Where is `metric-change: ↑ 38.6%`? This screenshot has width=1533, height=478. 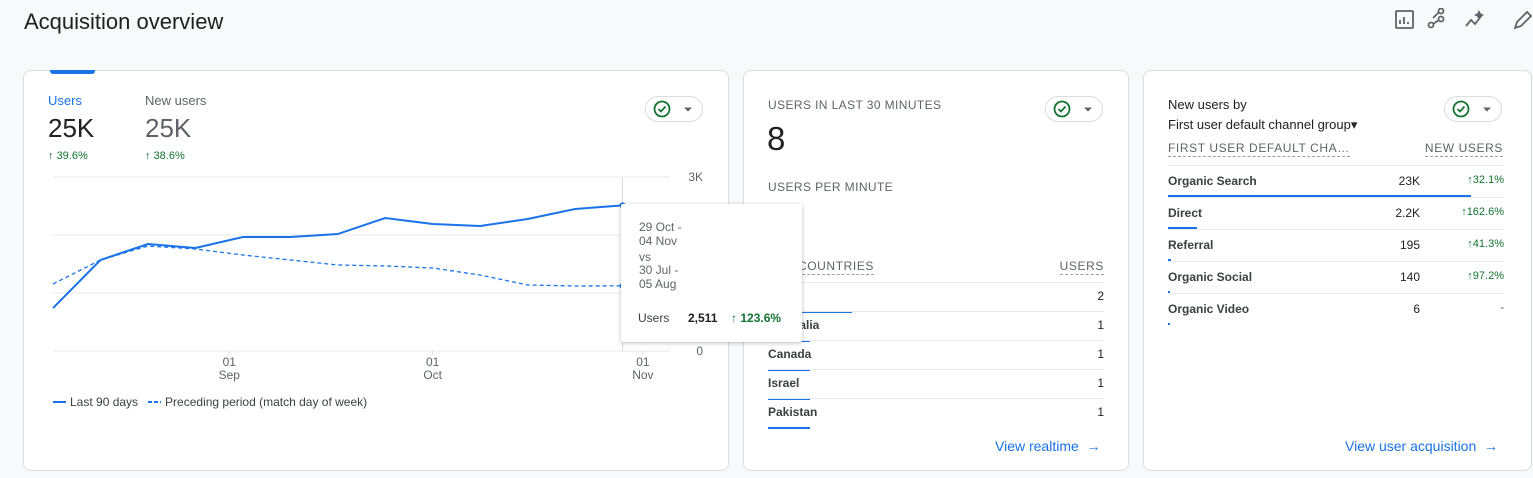
metric-change: ↑ 38.6% is located at coordinates (165, 156).